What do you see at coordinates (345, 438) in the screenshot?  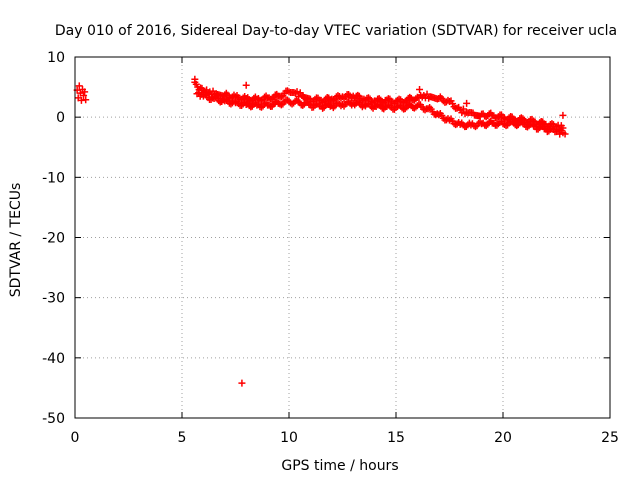 I see `x-tick-labels: 0 5 10 15 20 25` at bounding box center [345, 438].